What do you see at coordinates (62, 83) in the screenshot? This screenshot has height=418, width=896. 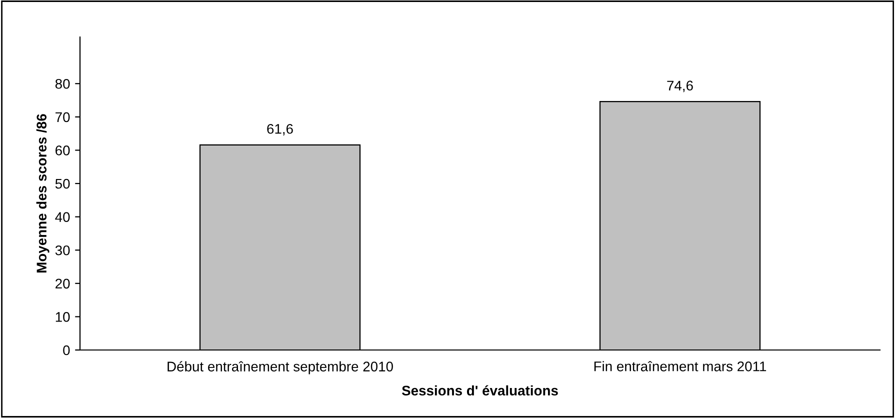 I see `y-tick-label: 80` at bounding box center [62, 83].